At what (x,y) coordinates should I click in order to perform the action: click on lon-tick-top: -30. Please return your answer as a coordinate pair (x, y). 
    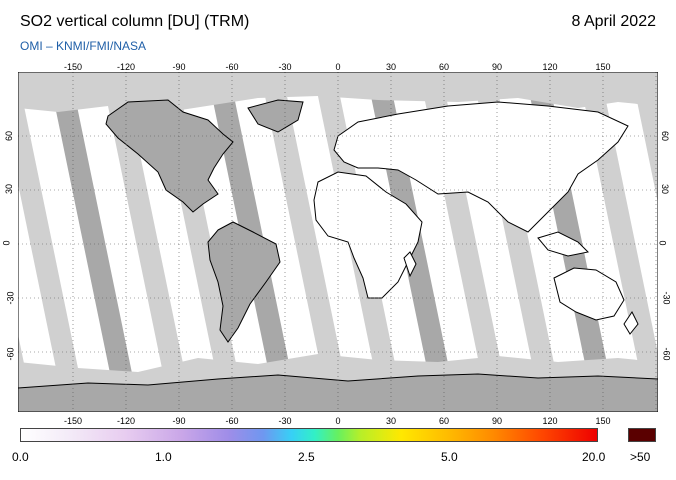
    Looking at the image, I should click on (285, 67).